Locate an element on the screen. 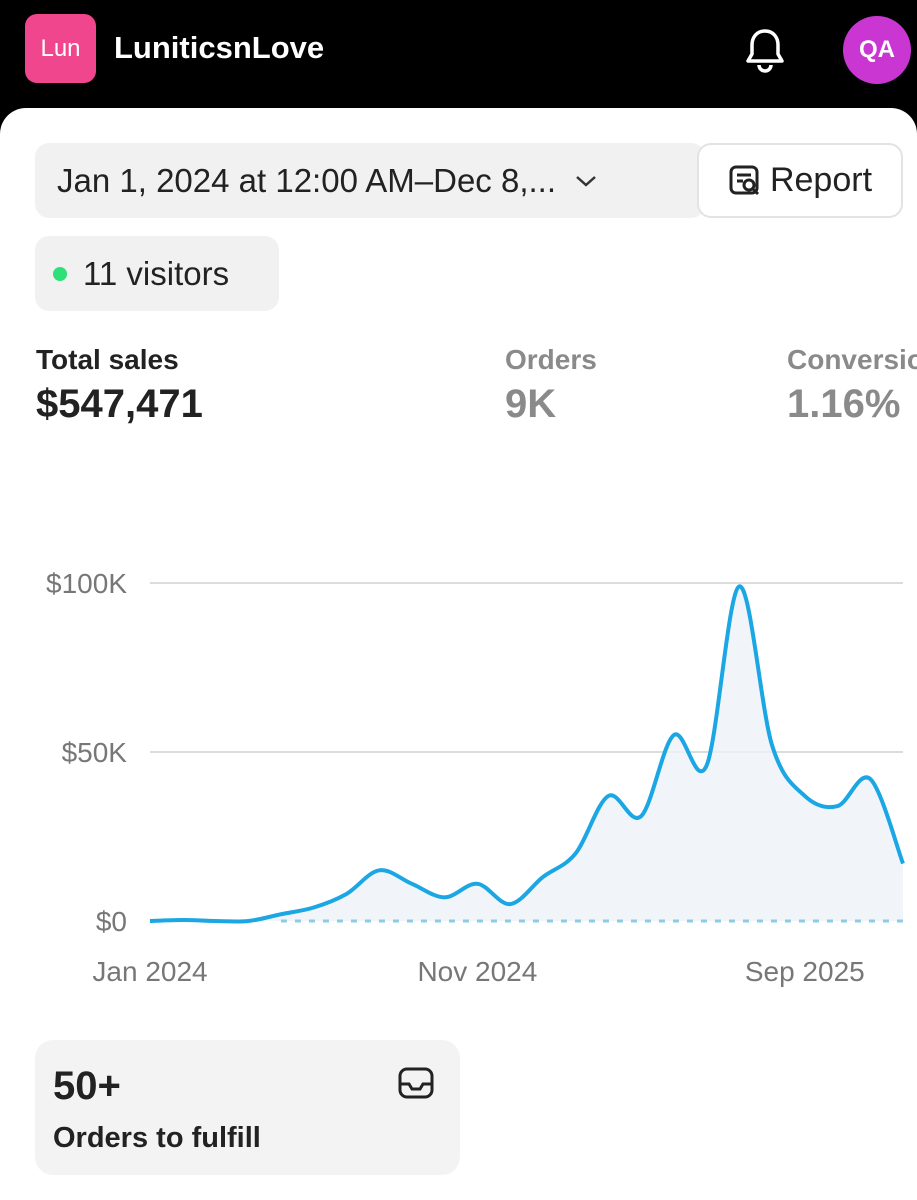 This screenshot has height=1200, width=917. visitors-badge: 11 visitors is located at coordinates (157, 273).